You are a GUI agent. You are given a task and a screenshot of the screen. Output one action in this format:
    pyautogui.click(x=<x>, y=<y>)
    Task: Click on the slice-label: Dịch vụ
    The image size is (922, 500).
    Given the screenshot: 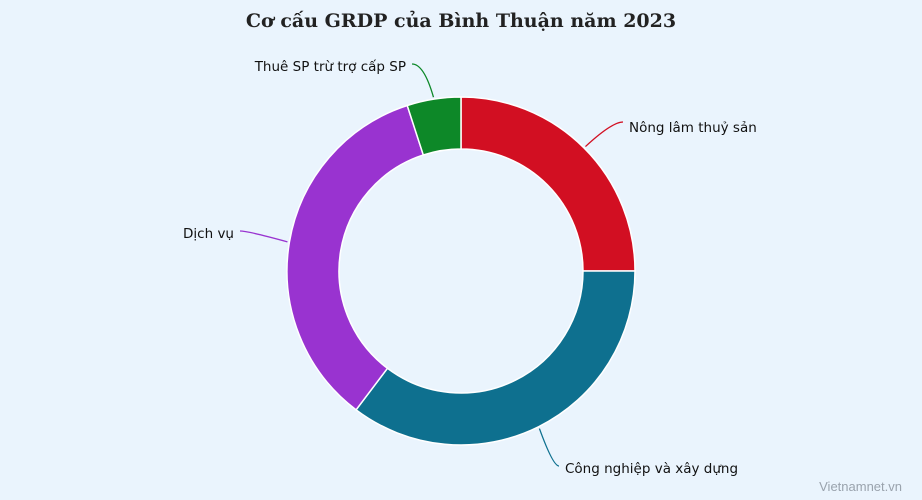 What is the action you would take?
    pyautogui.click(x=208, y=234)
    